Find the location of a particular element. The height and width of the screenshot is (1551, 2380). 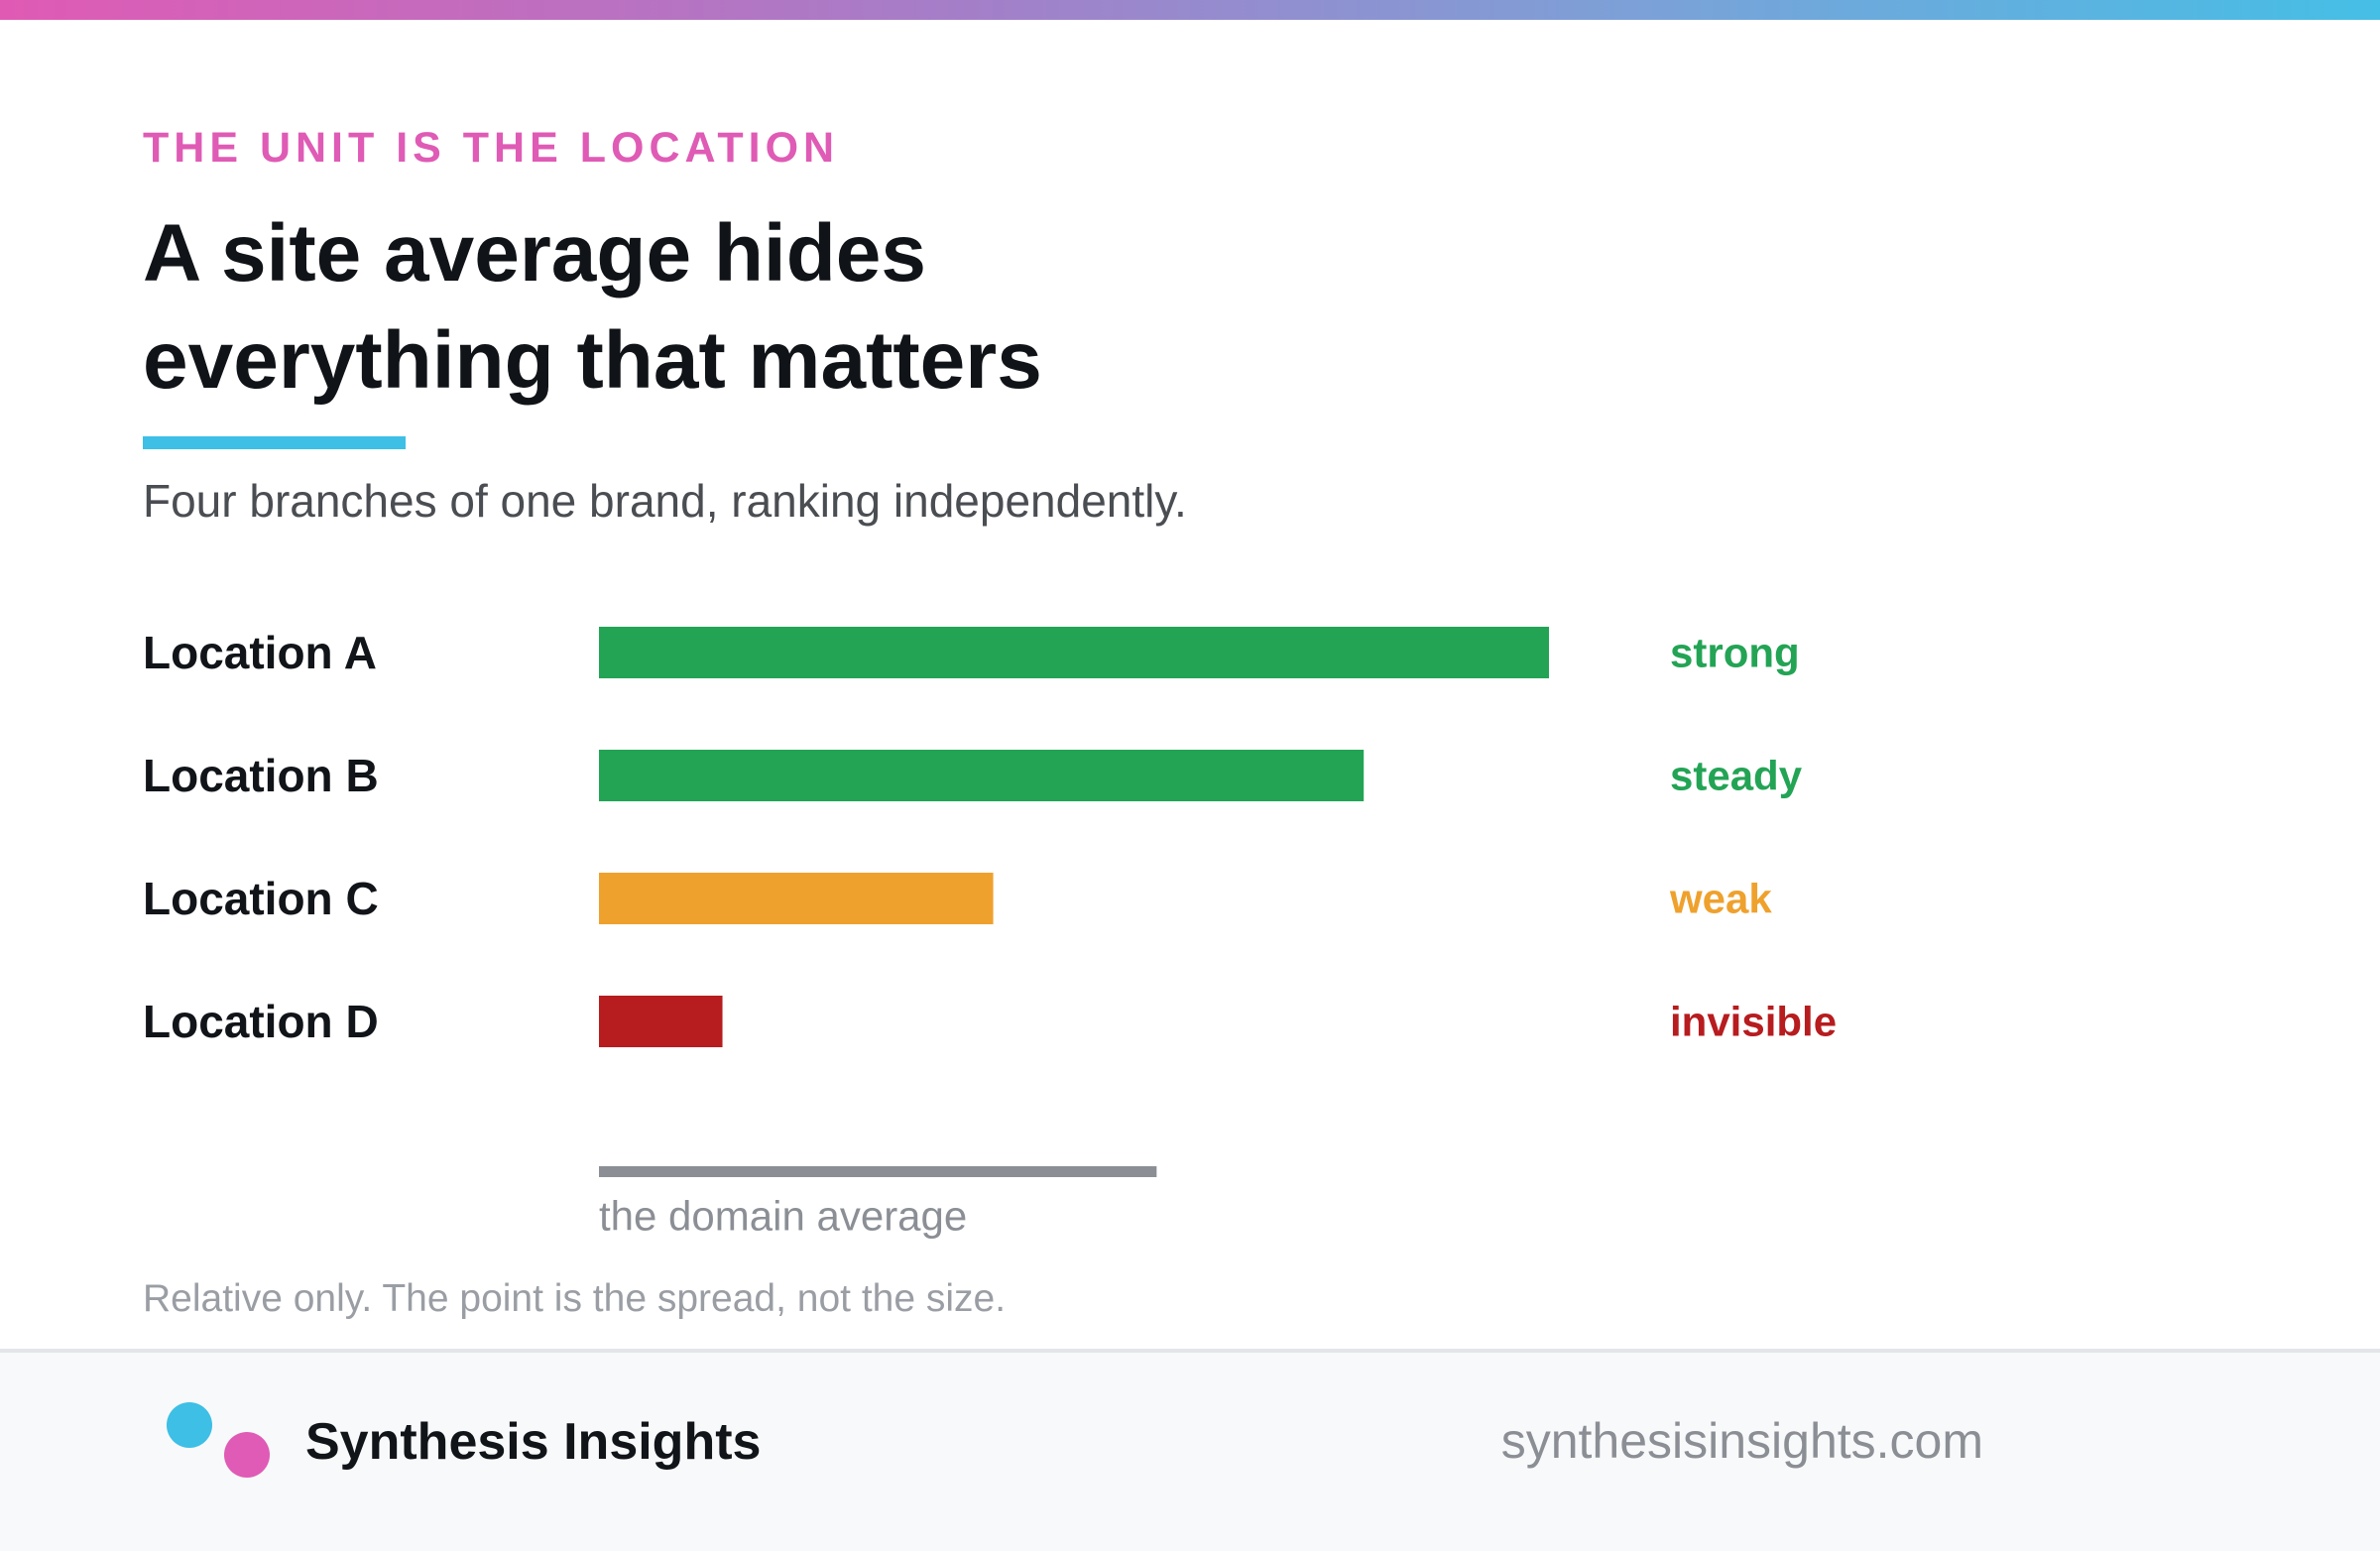

accent-rule is located at coordinates (274, 442).